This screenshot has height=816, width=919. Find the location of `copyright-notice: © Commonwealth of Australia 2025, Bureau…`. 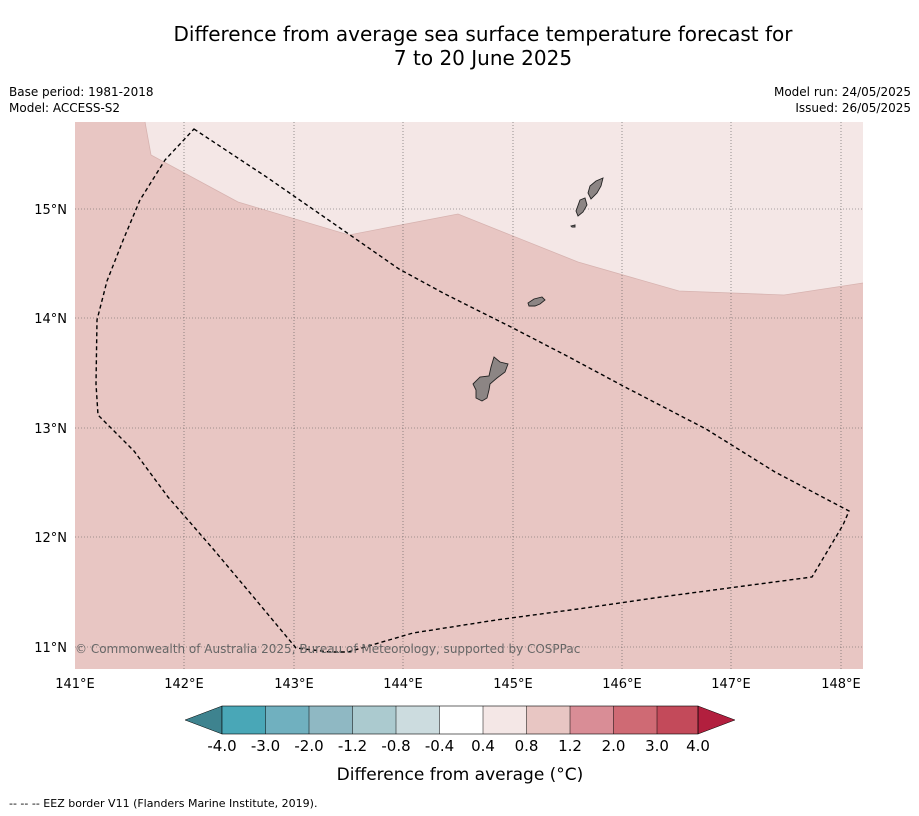

copyright-notice: © Commonwealth of Australia 2025, Bureau… is located at coordinates (327, 649).